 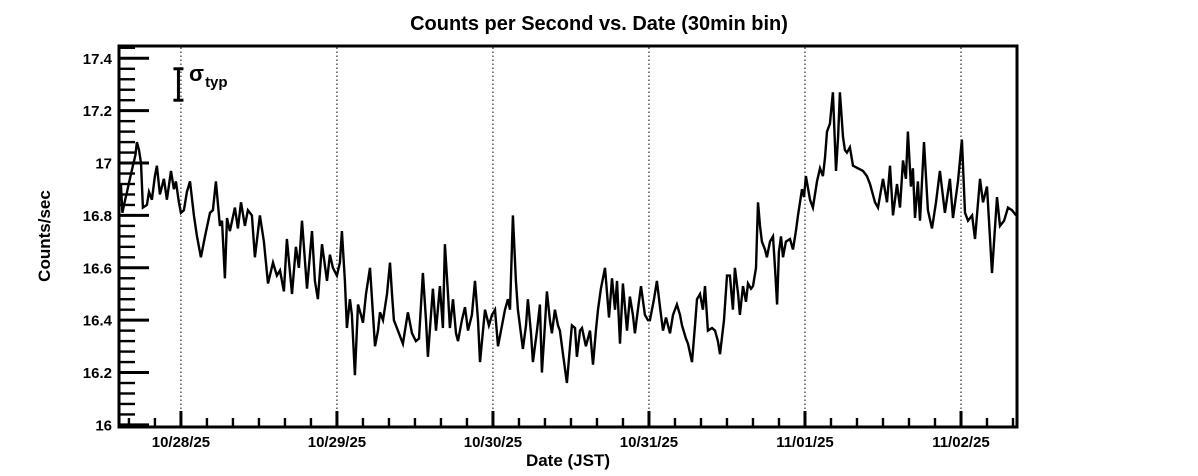 I want to click on y-tick-label: 17, so click(x=103, y=164).